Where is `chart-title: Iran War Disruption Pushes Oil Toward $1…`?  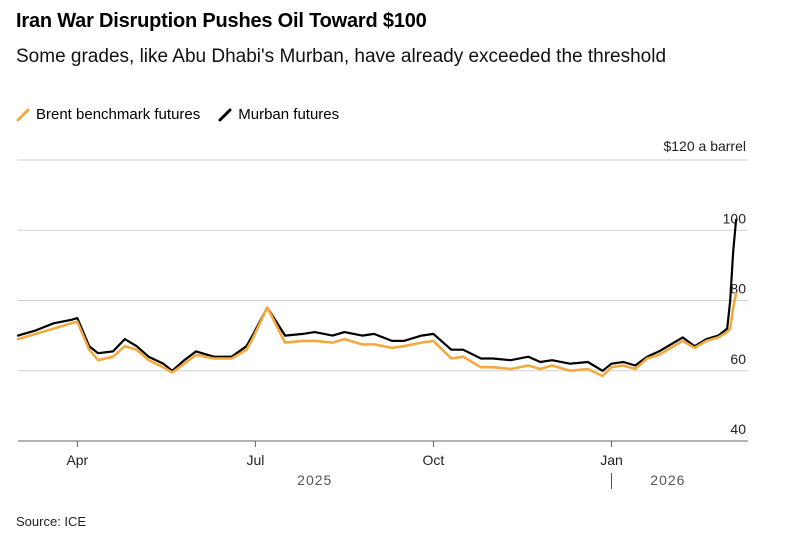 chart-title: Iran War Disruption Pushes Oil Toward $1… is located at coordinates (221, 21).